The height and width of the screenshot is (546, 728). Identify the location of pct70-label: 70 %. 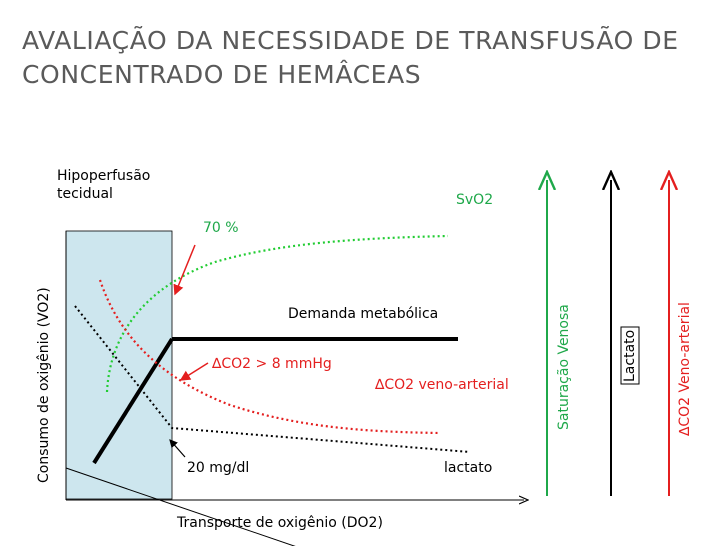
(221, 228).